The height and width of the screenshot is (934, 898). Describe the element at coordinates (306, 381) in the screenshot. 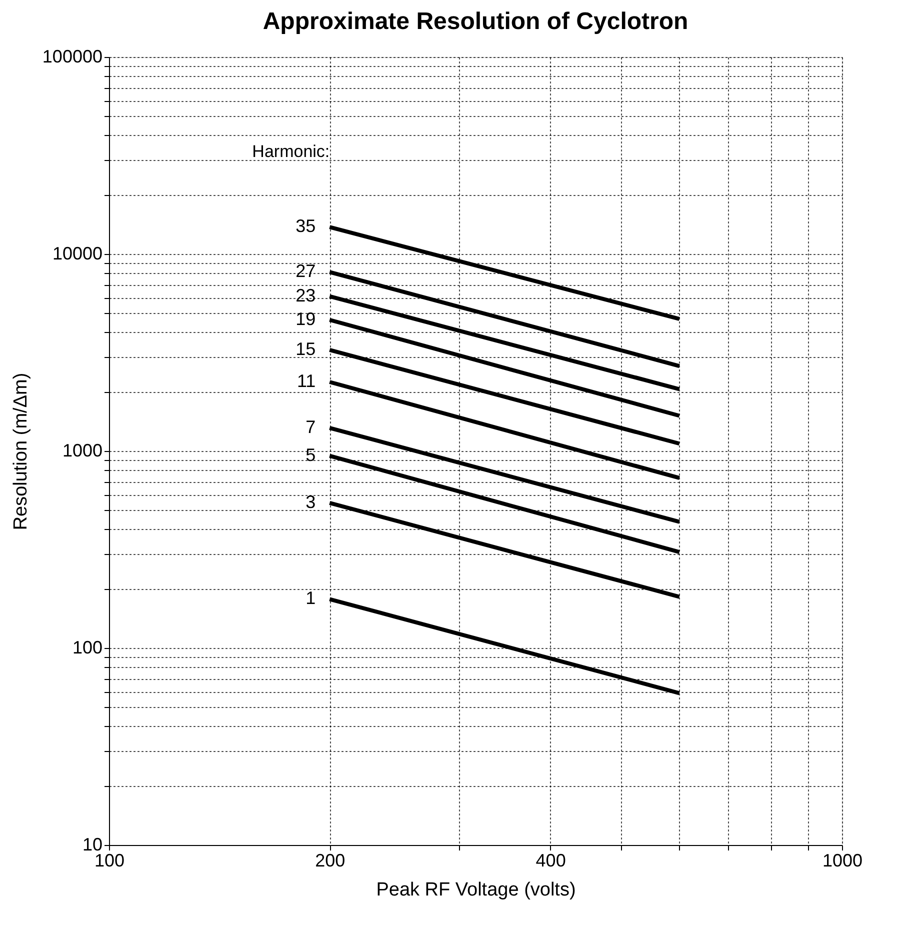

I see `series-label: 11` at that location.